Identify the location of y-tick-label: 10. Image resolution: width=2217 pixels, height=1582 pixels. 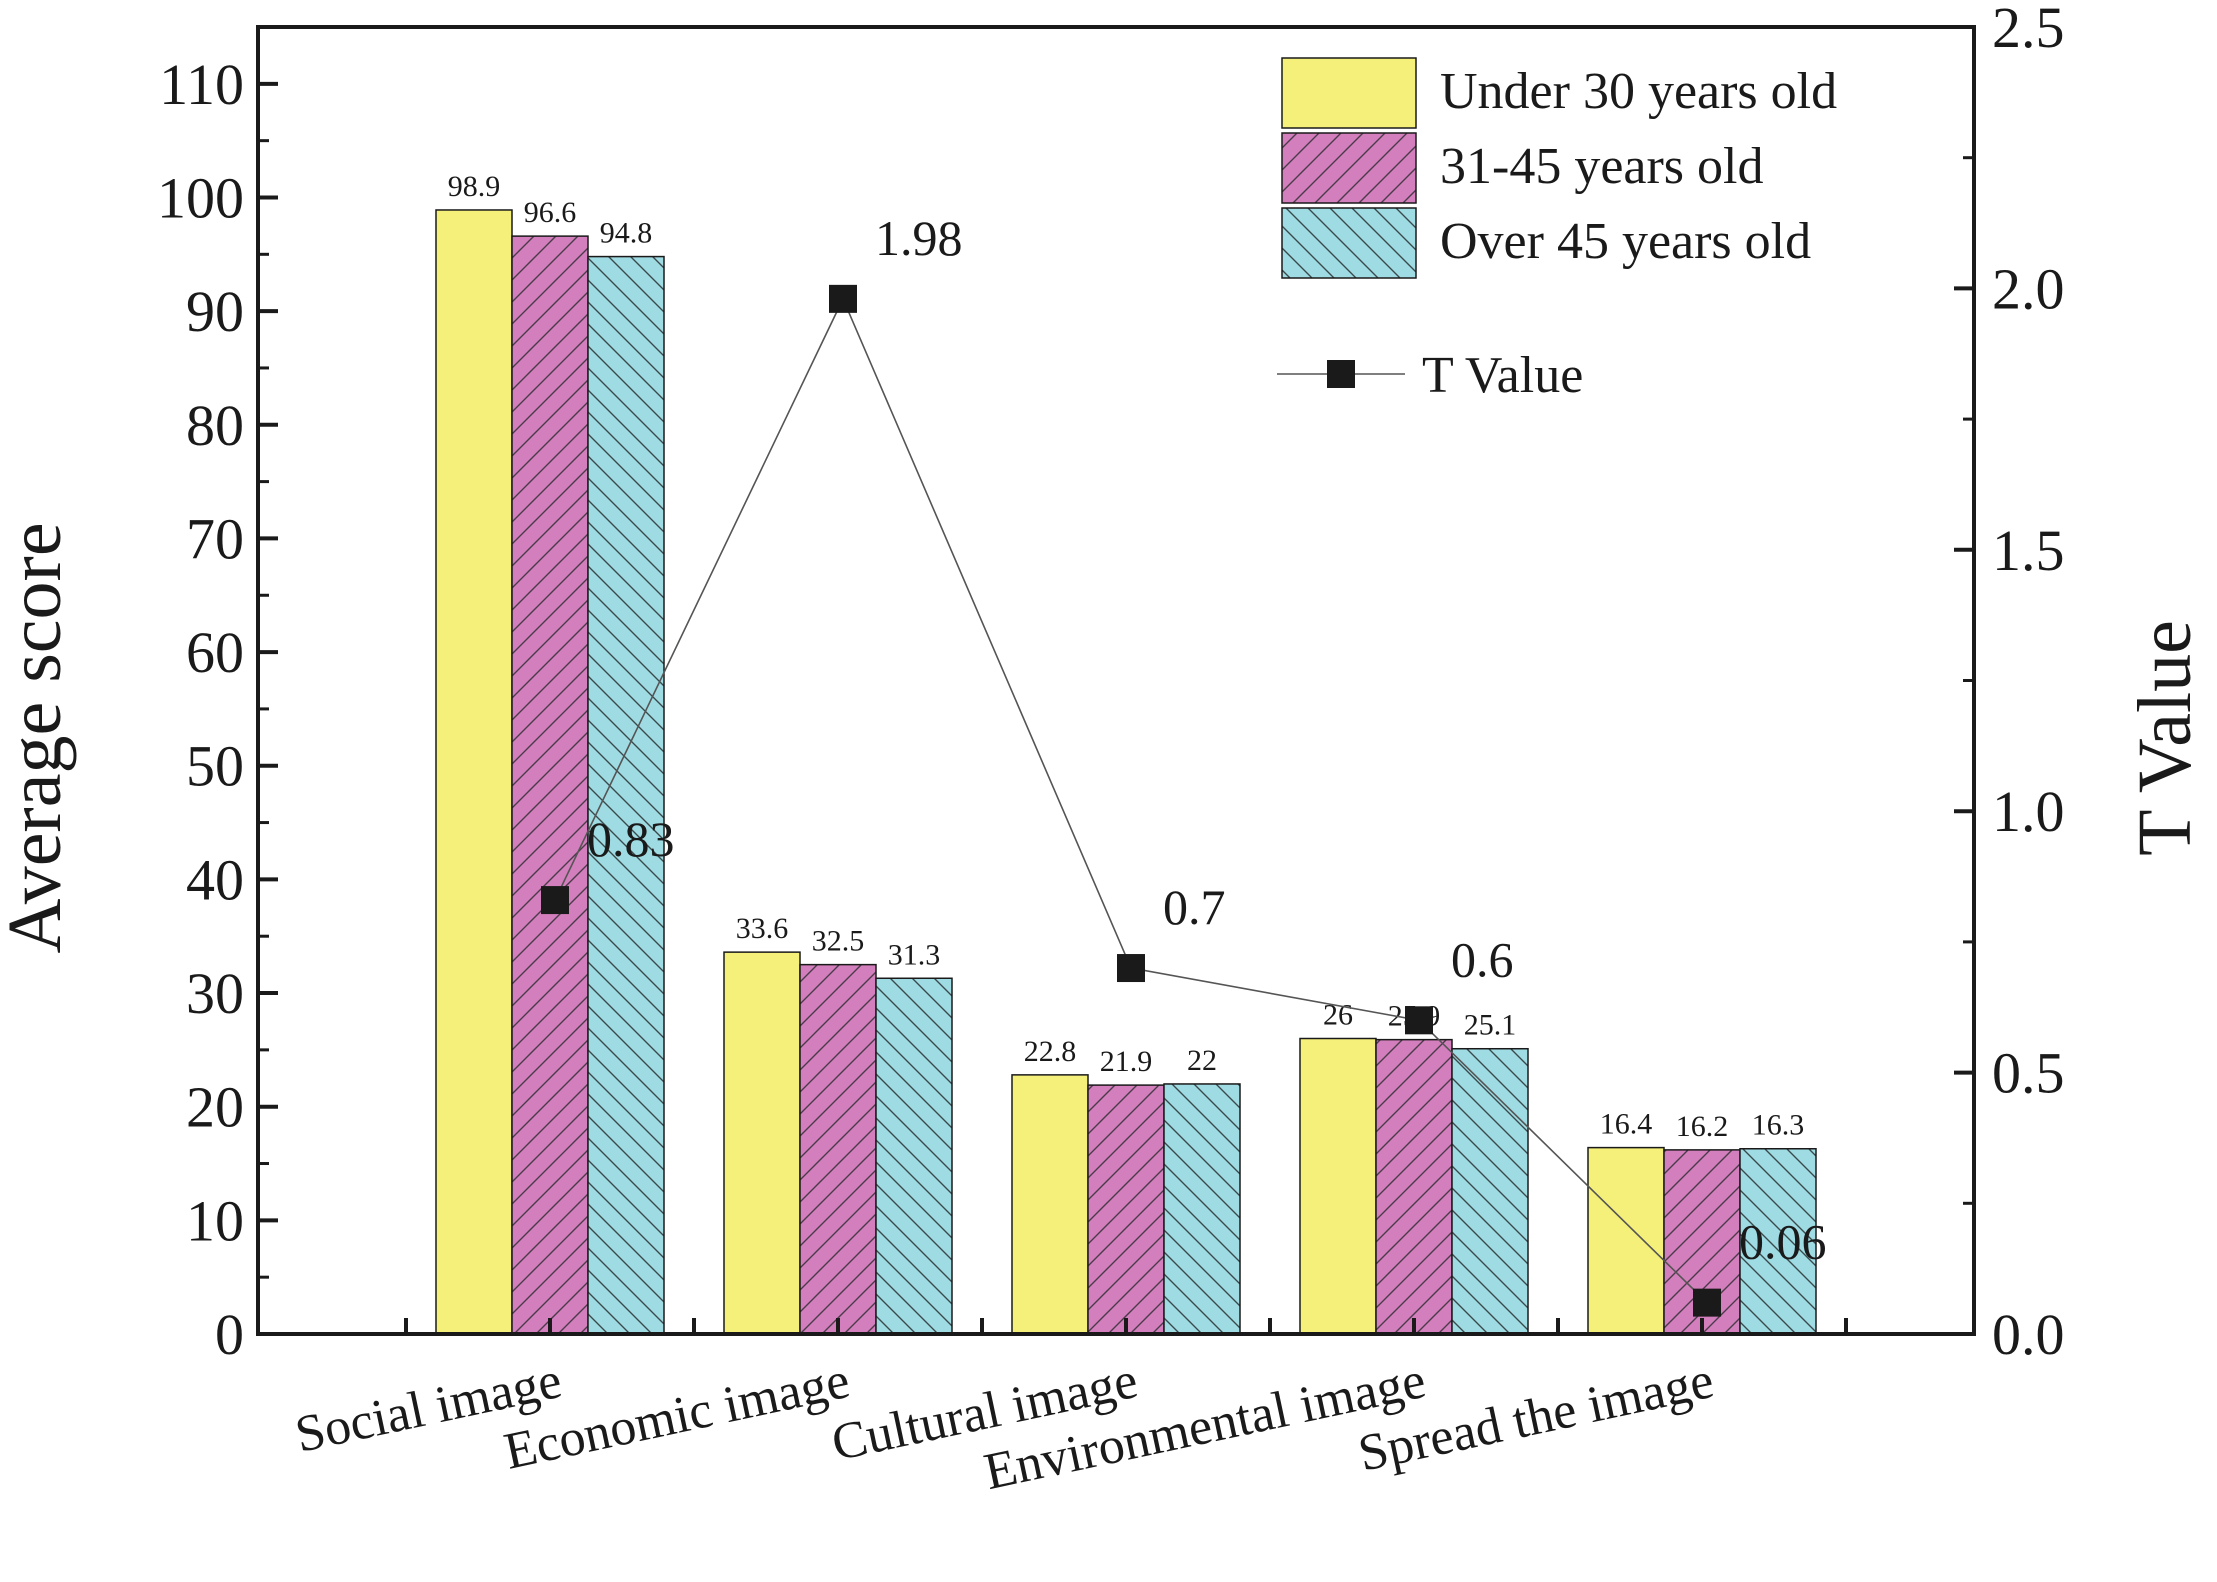
(215, 1220).